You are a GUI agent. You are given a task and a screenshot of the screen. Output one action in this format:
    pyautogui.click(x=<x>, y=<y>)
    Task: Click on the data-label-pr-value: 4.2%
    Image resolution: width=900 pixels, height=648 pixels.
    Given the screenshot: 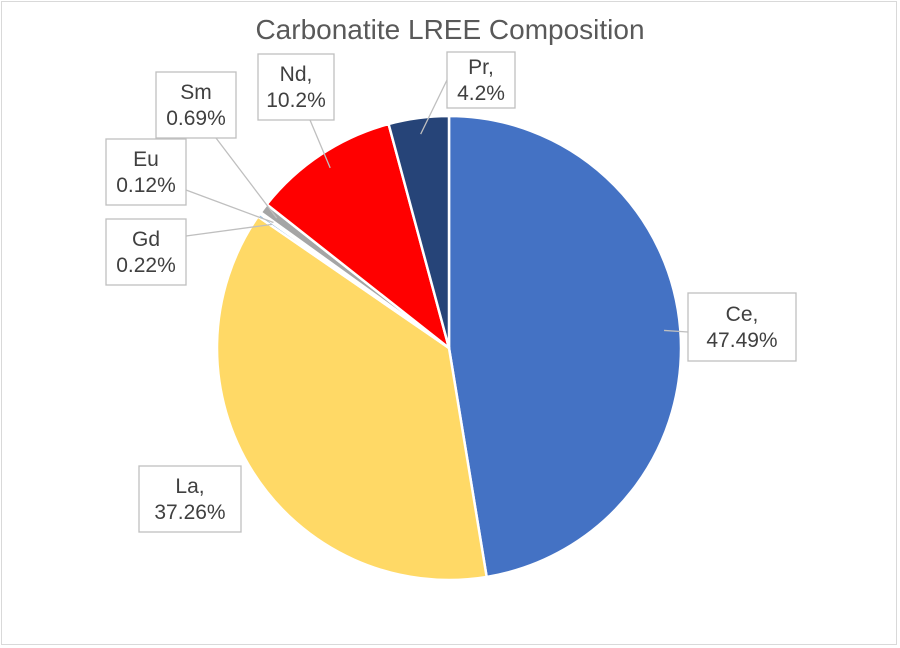 What is the action you would take?
    pyautogui.click(x=481, y=93)
    